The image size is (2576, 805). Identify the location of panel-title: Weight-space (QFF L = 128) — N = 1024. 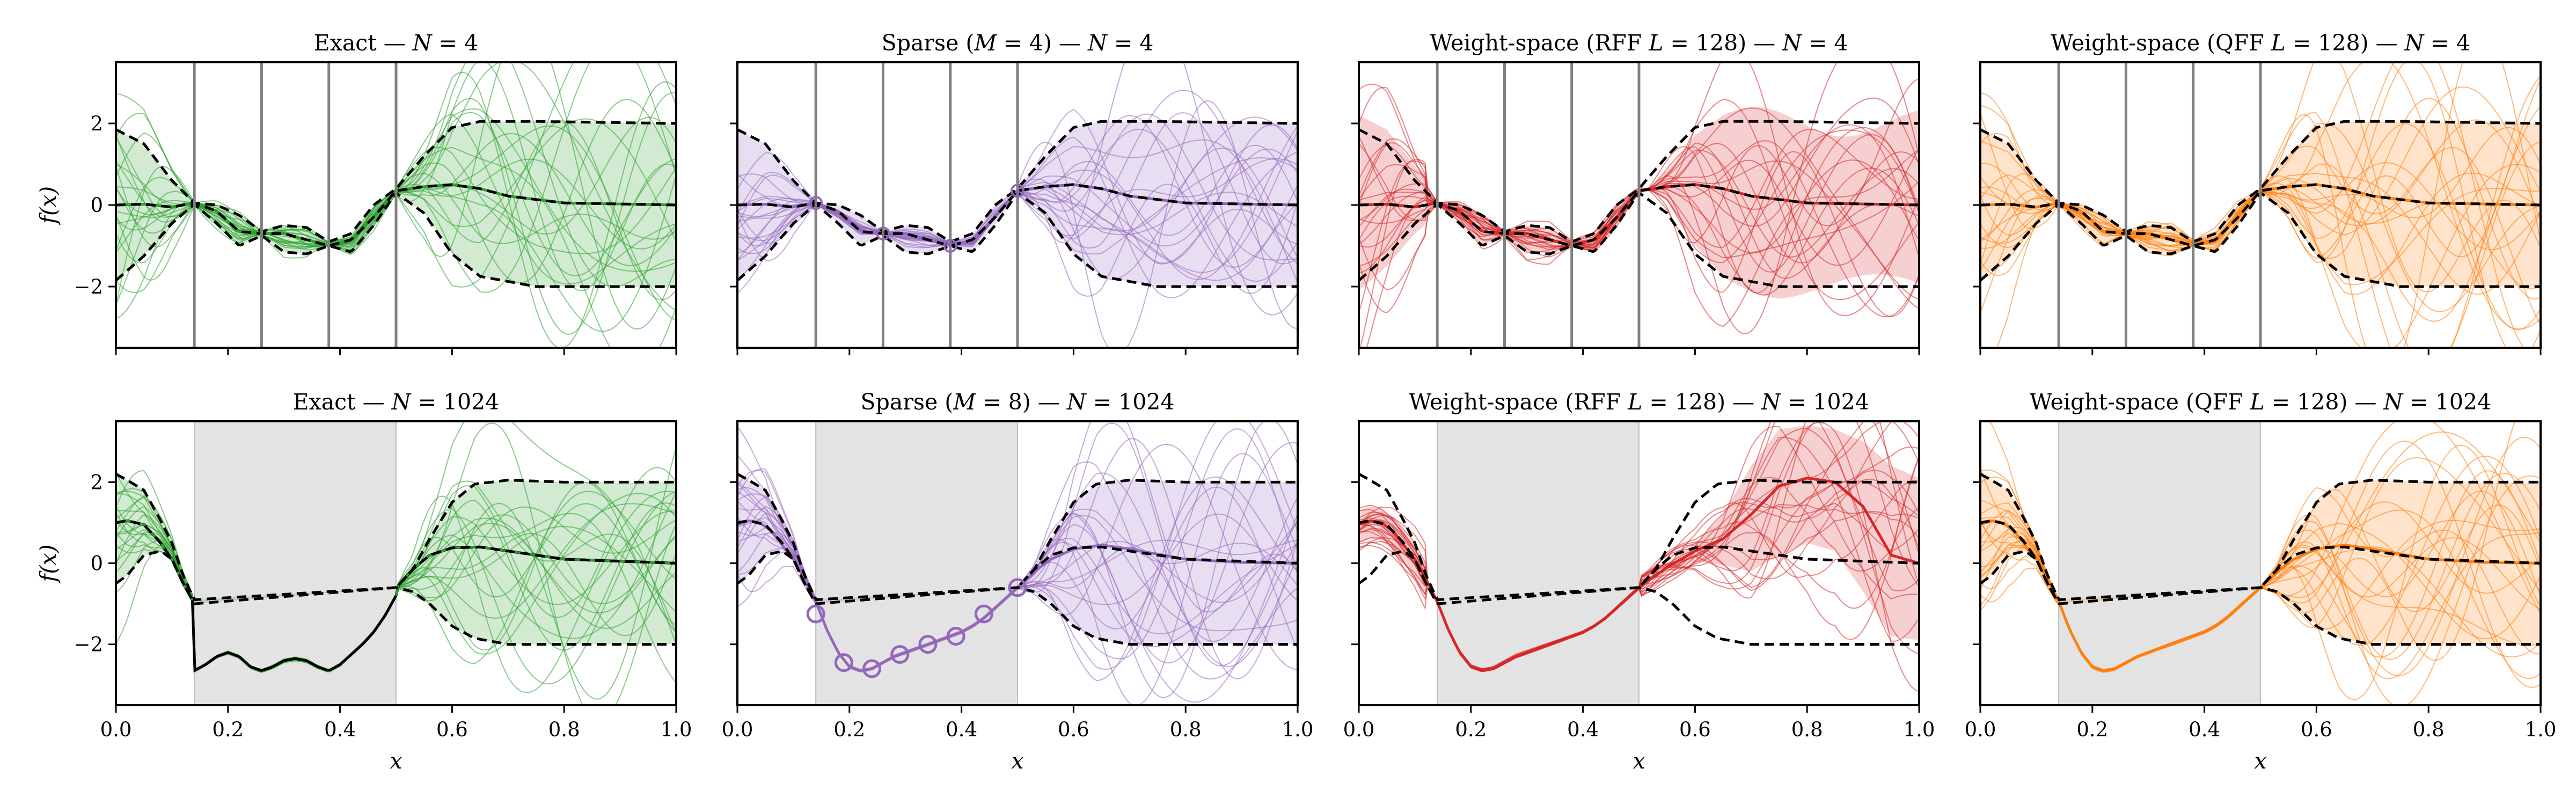
(2260, 402).